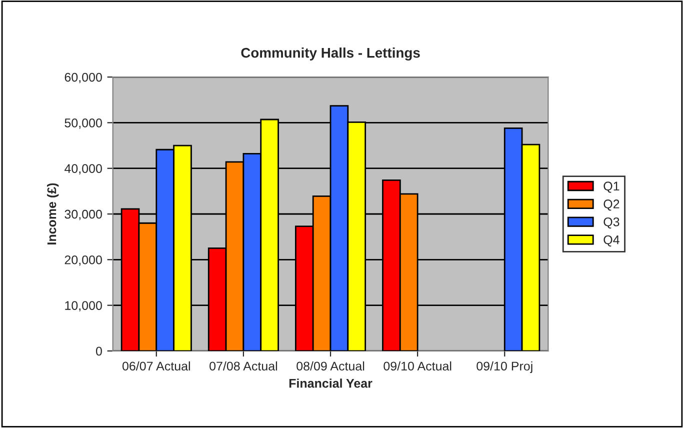 The image size is (684, 428). I want to click on legend-label: Q4, so click(612, 240).